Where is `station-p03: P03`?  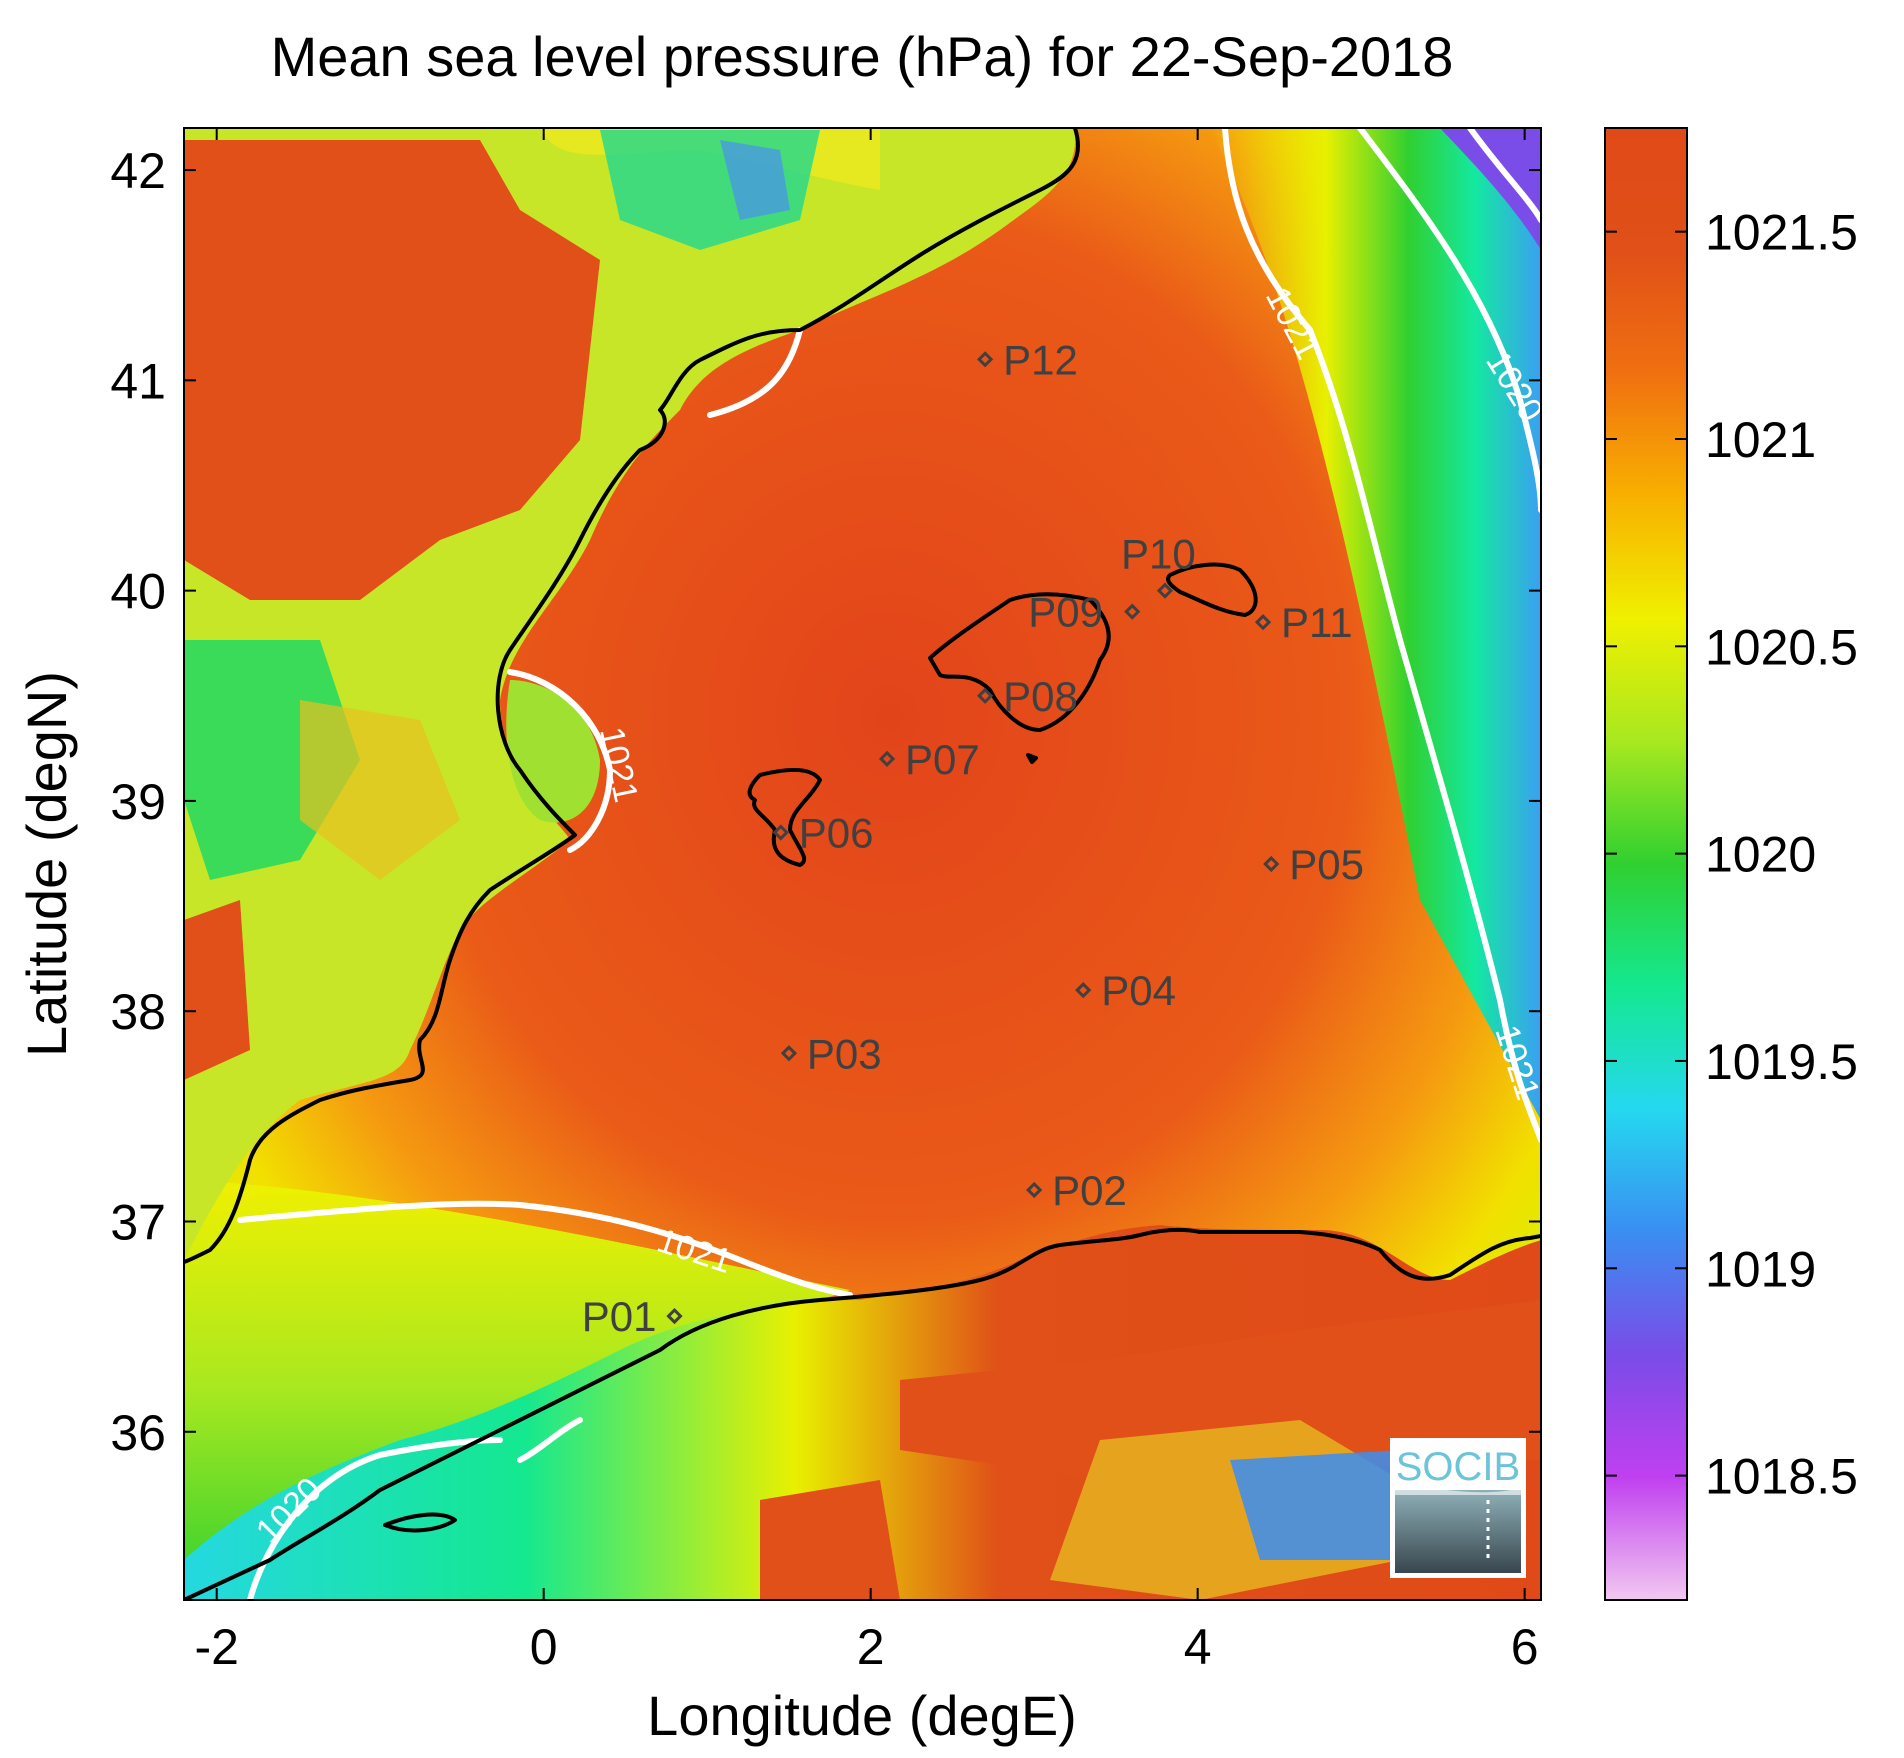
station-p03: P03 is located at coordinates (831, 1053).